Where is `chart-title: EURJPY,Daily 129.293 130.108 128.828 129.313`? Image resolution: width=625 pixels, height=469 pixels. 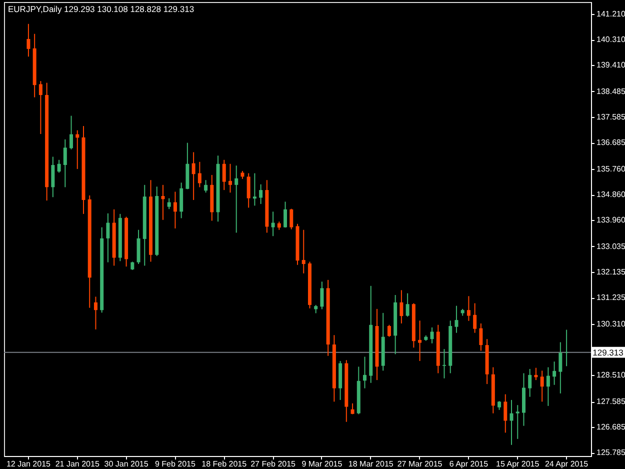 chart-title: EURJPY,Daily 129.293 130.108 128.828 129.313 is located at coordinates (101, 9).